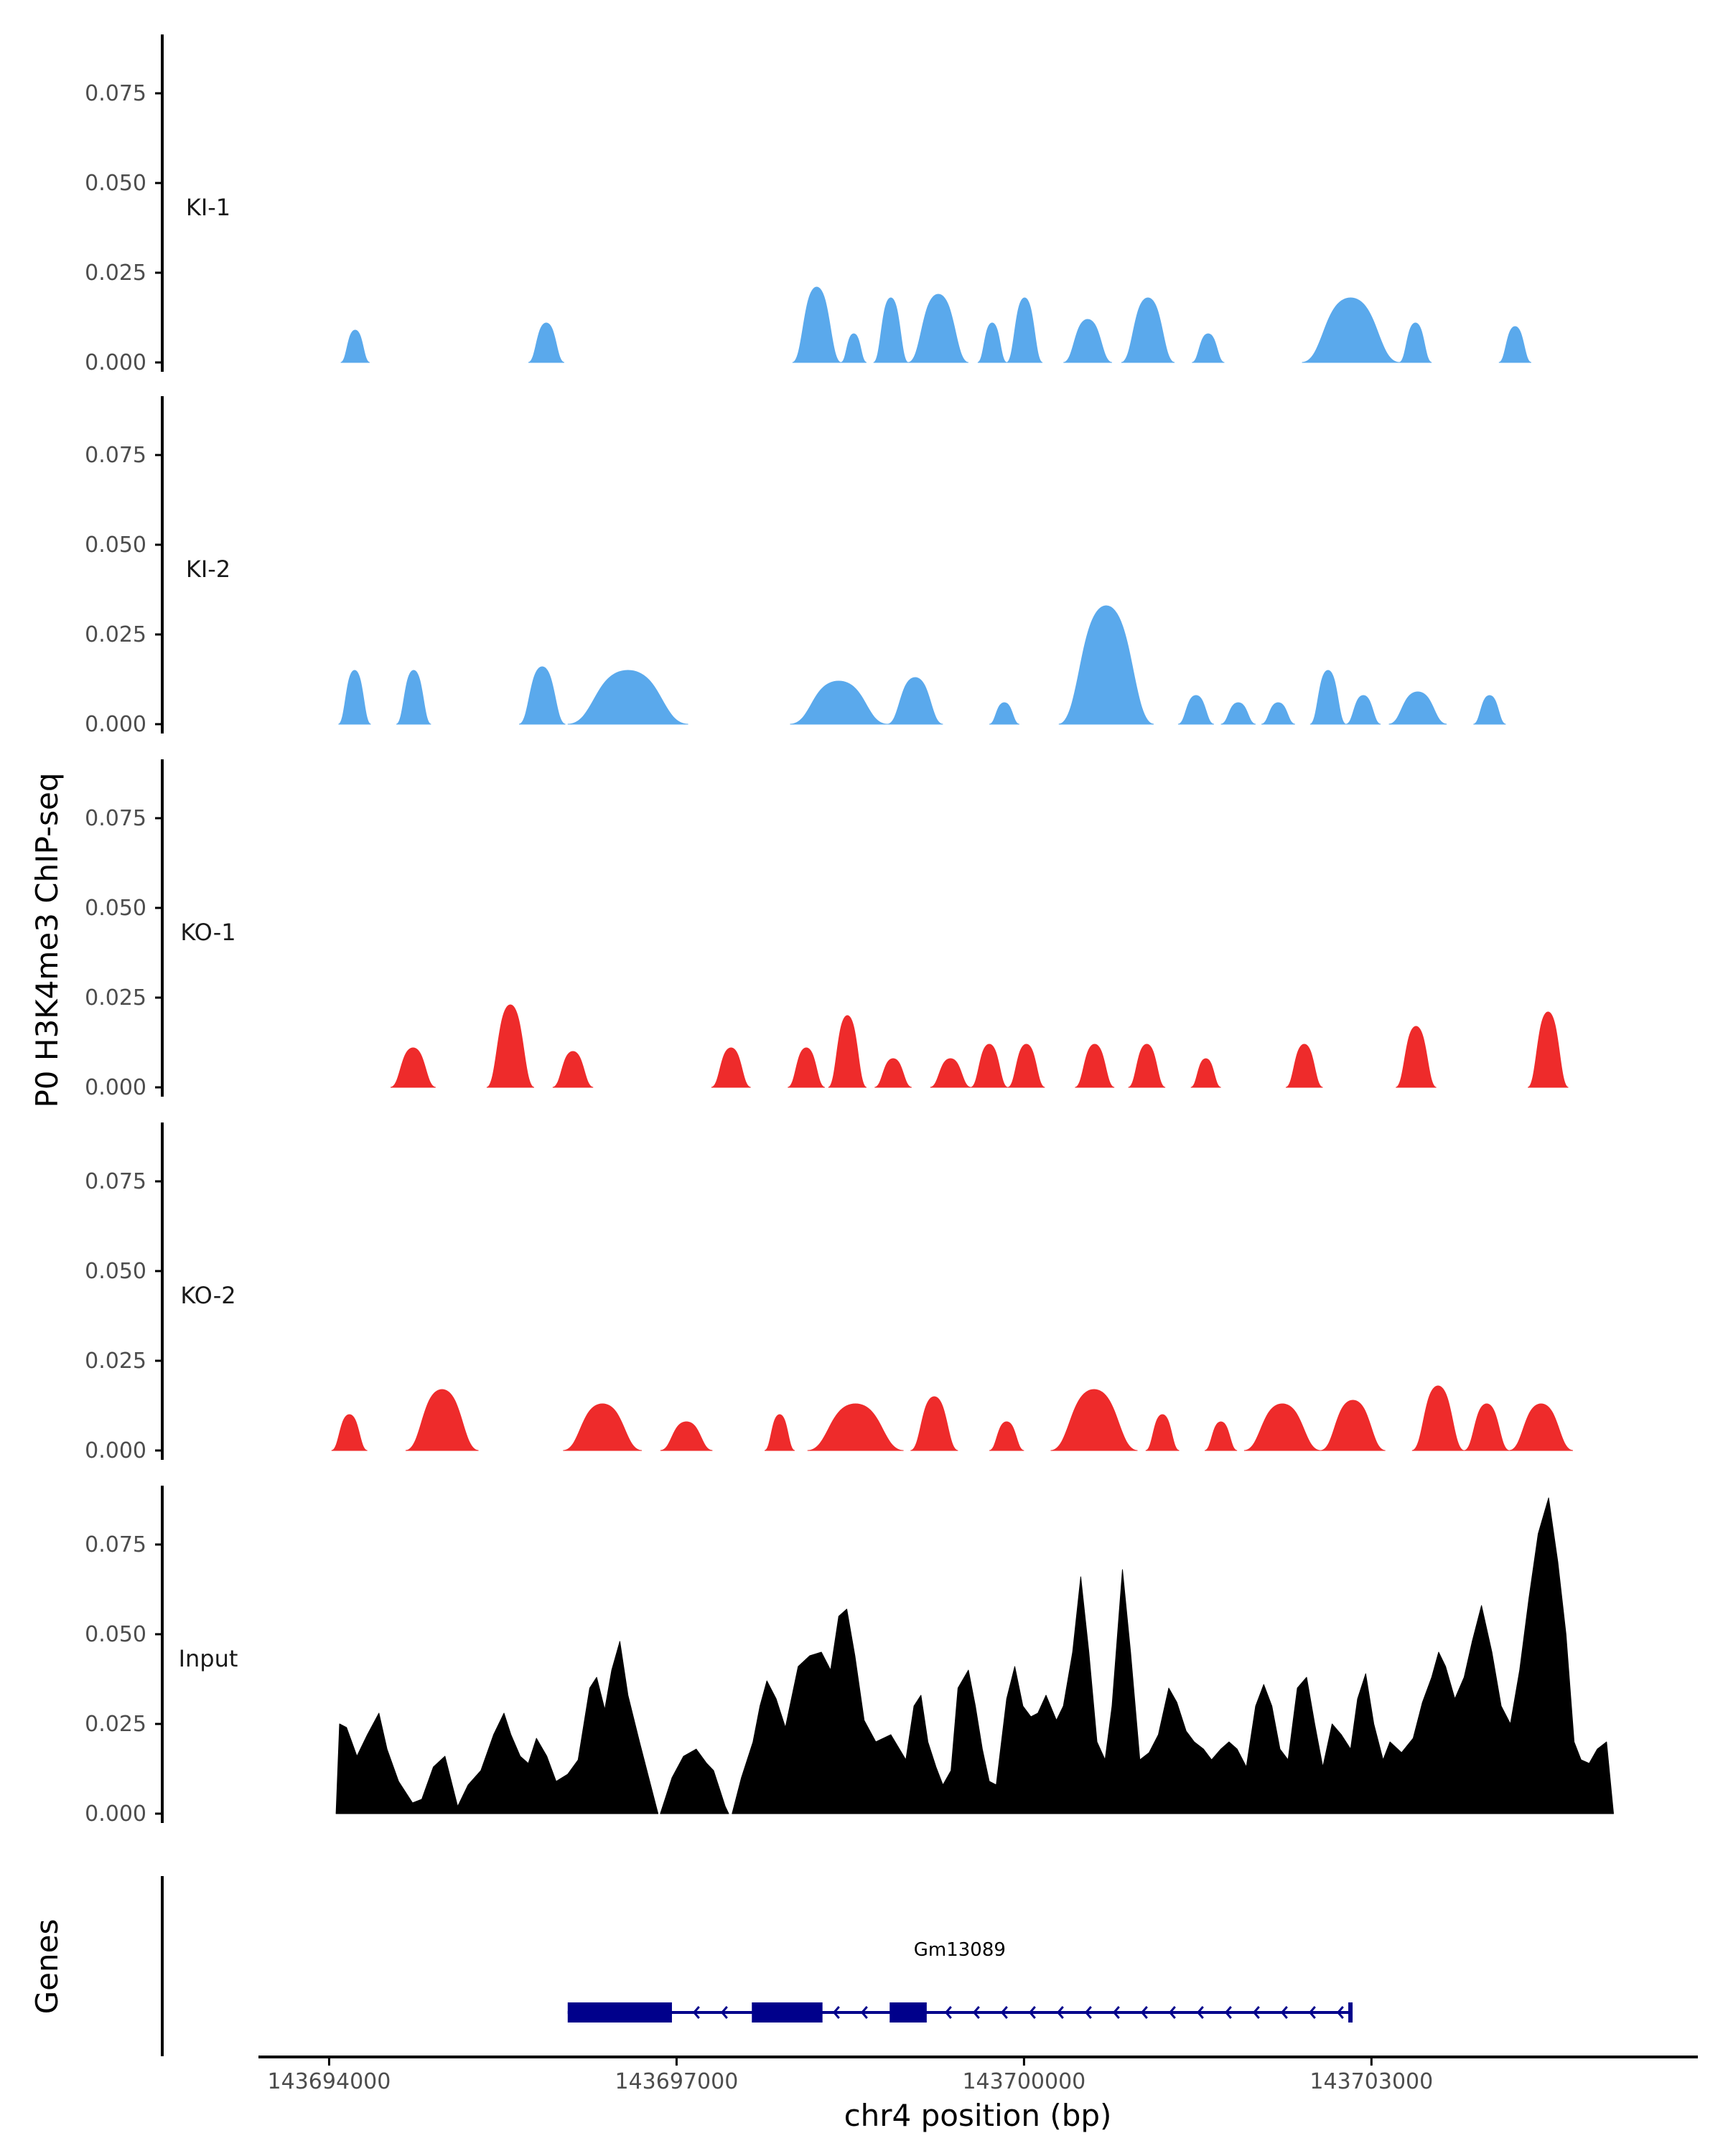 The image size is (1723, 2156). What do you see at coordinates (1023, 2081) in the screenshot?
I see `x-tick-label: 143700000` at bounding box center [1023, 2081].